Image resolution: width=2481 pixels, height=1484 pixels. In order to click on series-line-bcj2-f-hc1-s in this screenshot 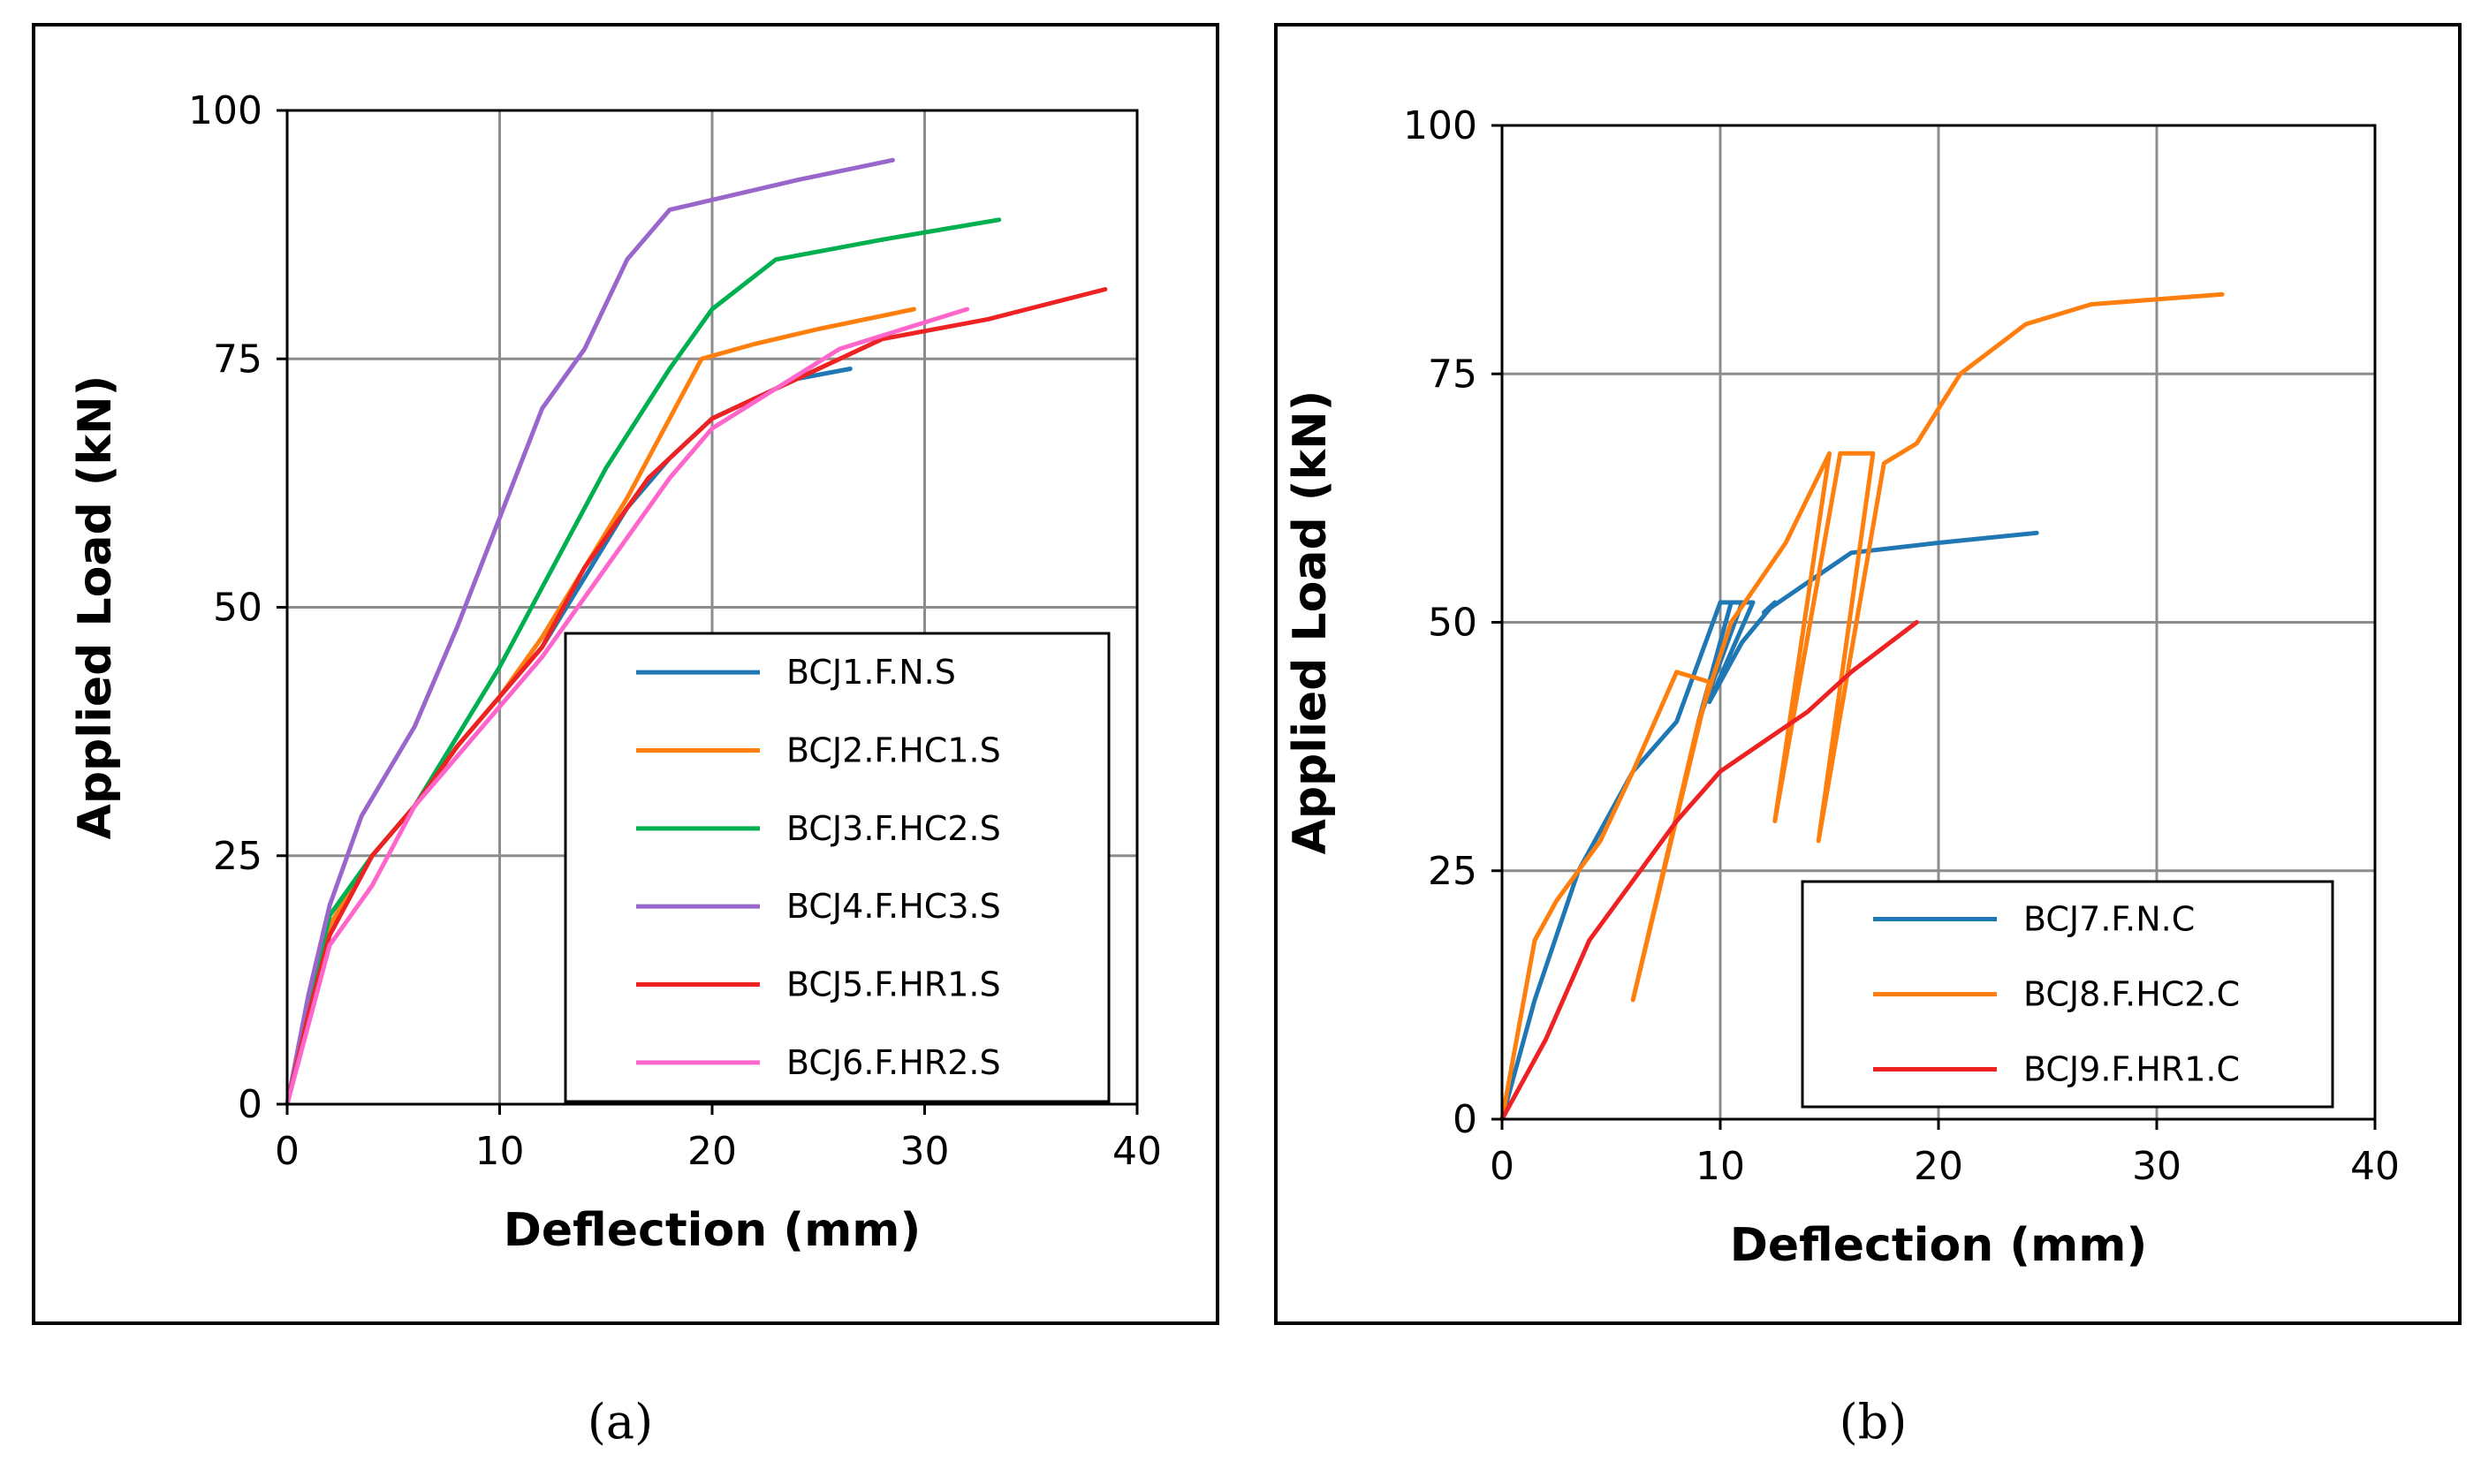, I will do `click(600, 707)`.